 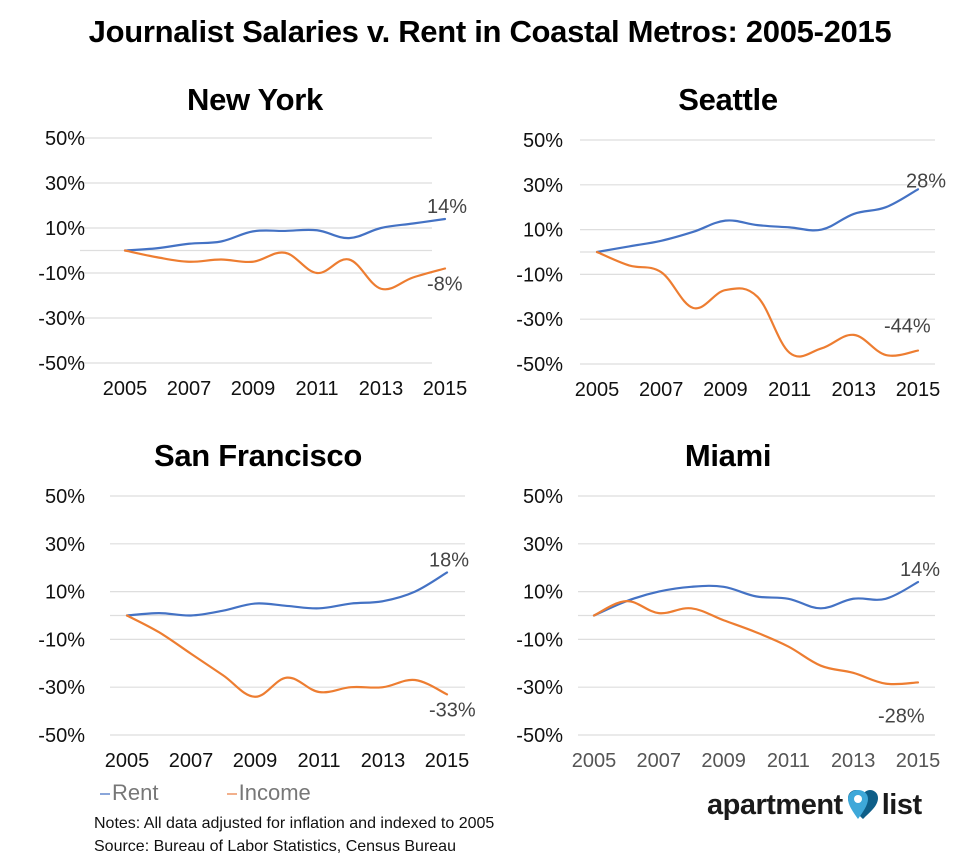 I want to click on new-york-x-tick-label: 2013, so click(x=381, y=389).